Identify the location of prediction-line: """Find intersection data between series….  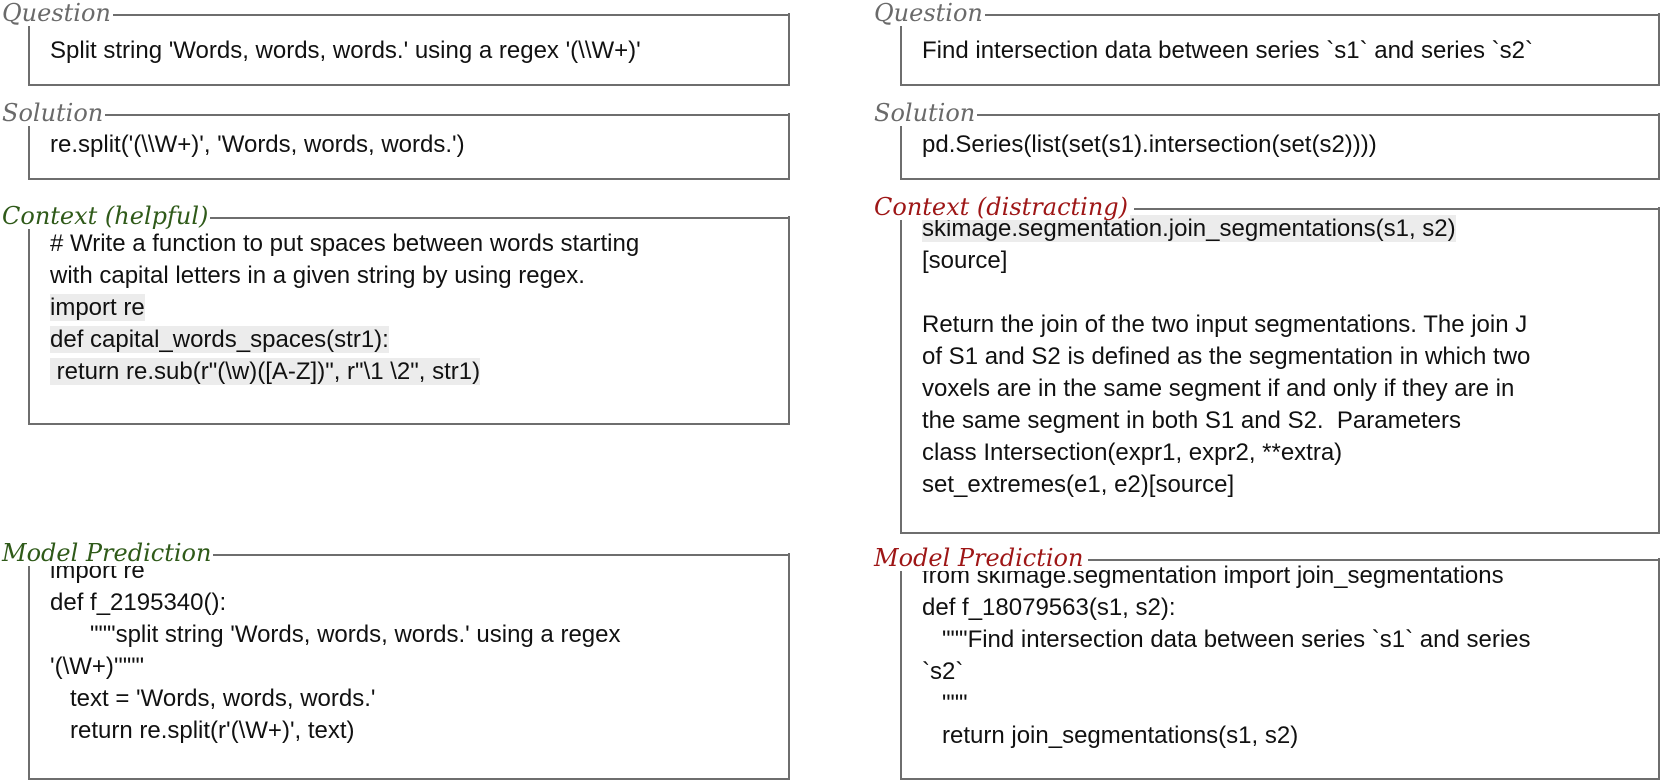
(1226, 639).